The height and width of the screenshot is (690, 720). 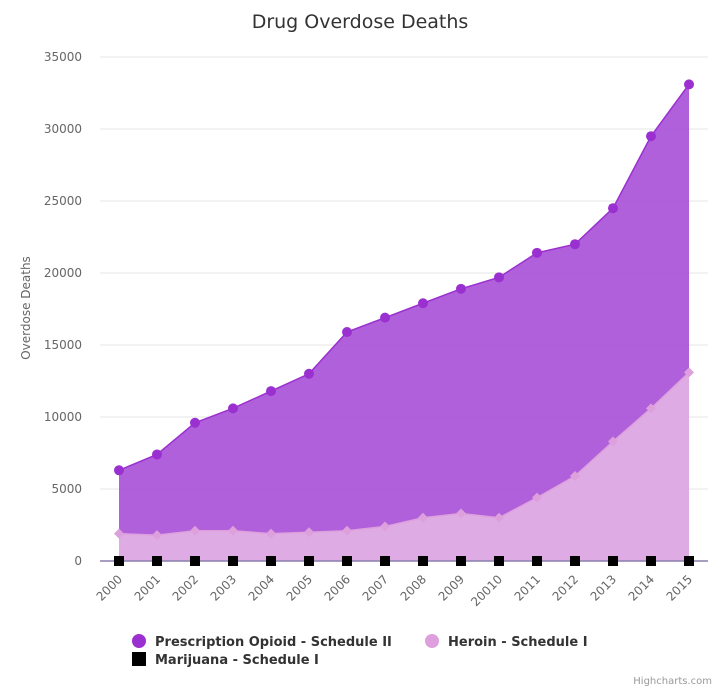 What do you see at coordinates (486, 590) in the screenshot?
I see `x-tick-label: 20010` at bounding box center [486, 590].